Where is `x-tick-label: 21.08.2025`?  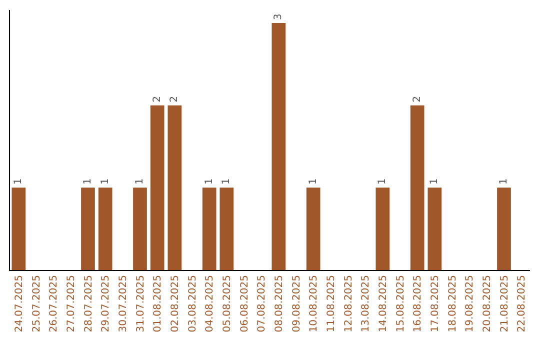
x-tick-label: 21.08.2025 is located at coordinates (504, 303).